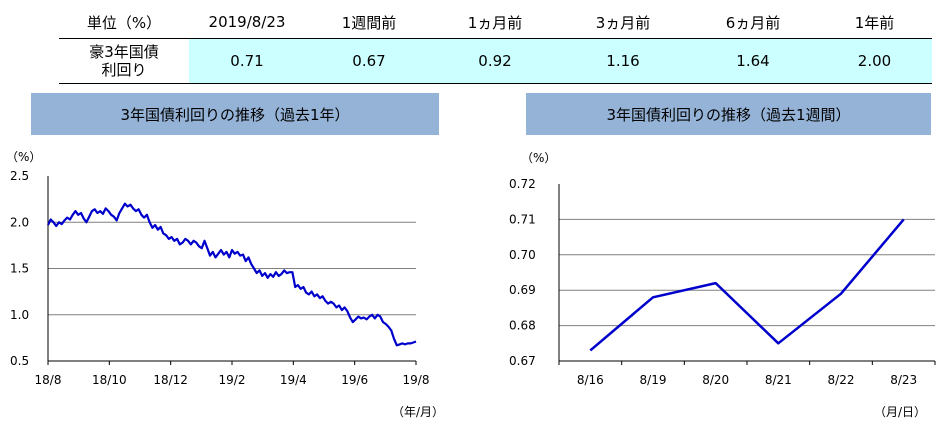  I want to click on x-tick-label: 19/2, so click(232, 380).